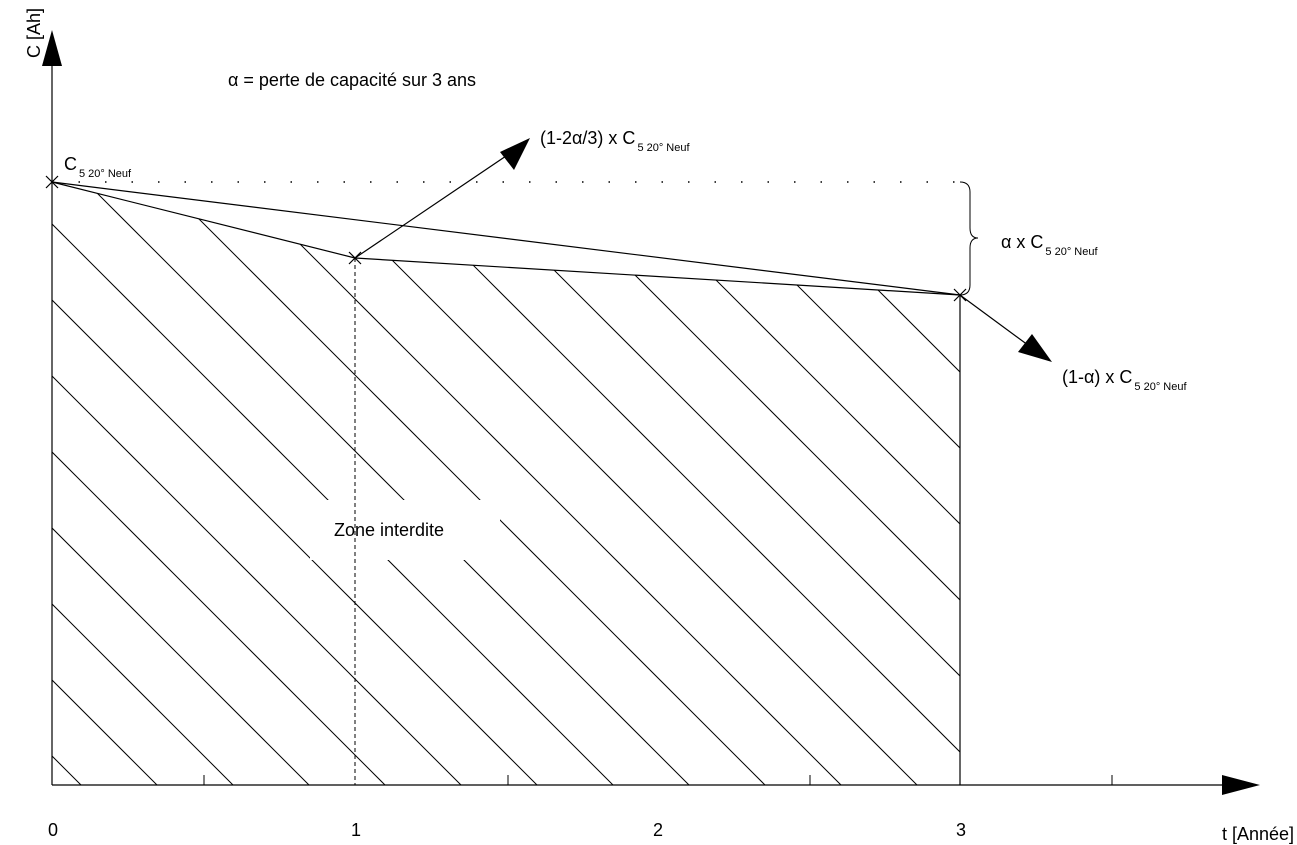  Describe the element at coordinates (961, 830) in the screenshot. I see `x-tick-label-3: 3` at that location.